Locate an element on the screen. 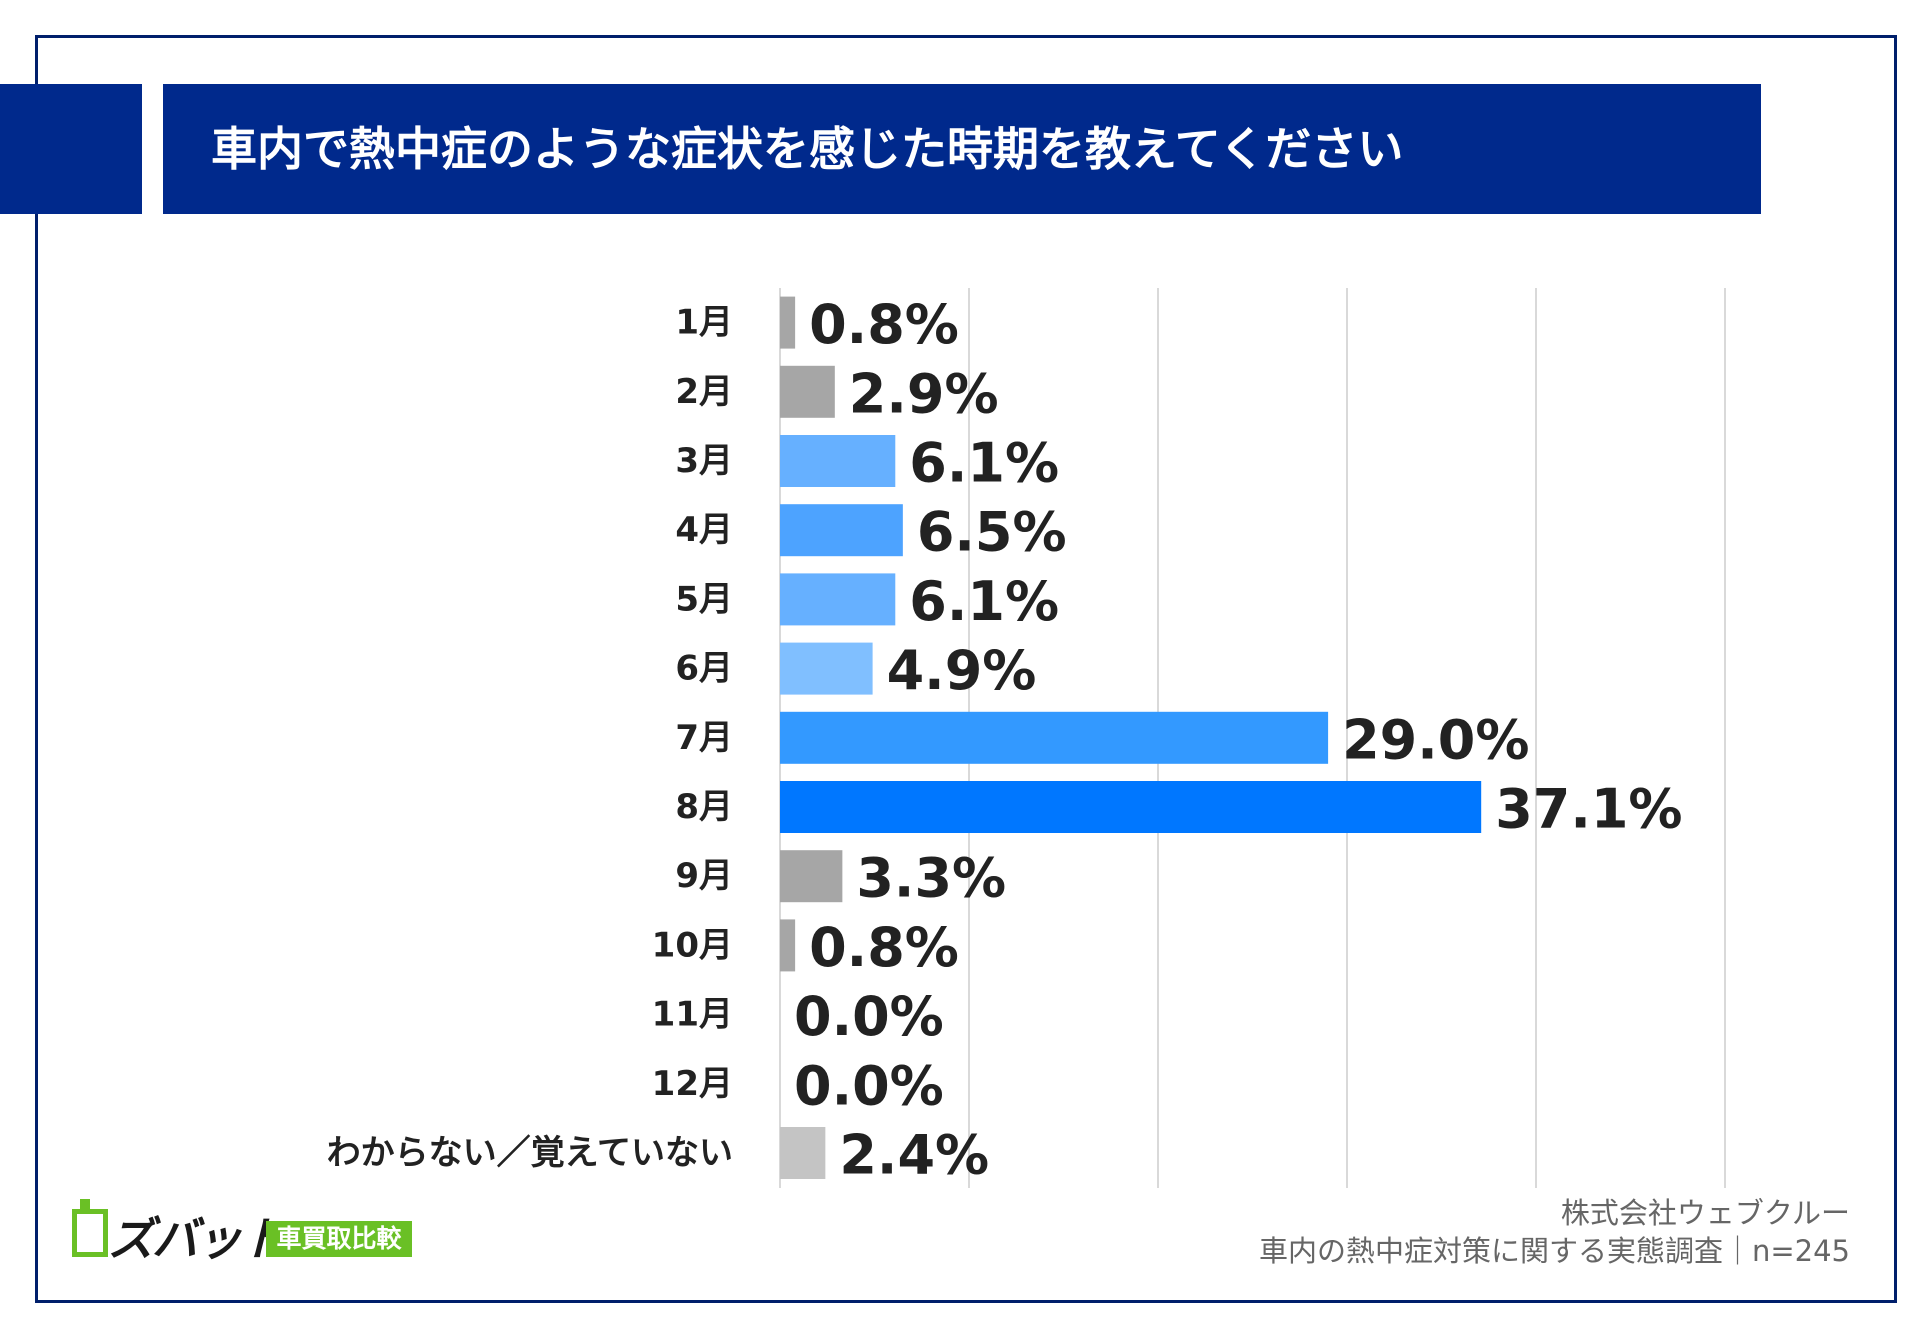 The height and width of the screenshot is (1329, 1920). value-label: 2.9% is located at coordinates (924, 393).